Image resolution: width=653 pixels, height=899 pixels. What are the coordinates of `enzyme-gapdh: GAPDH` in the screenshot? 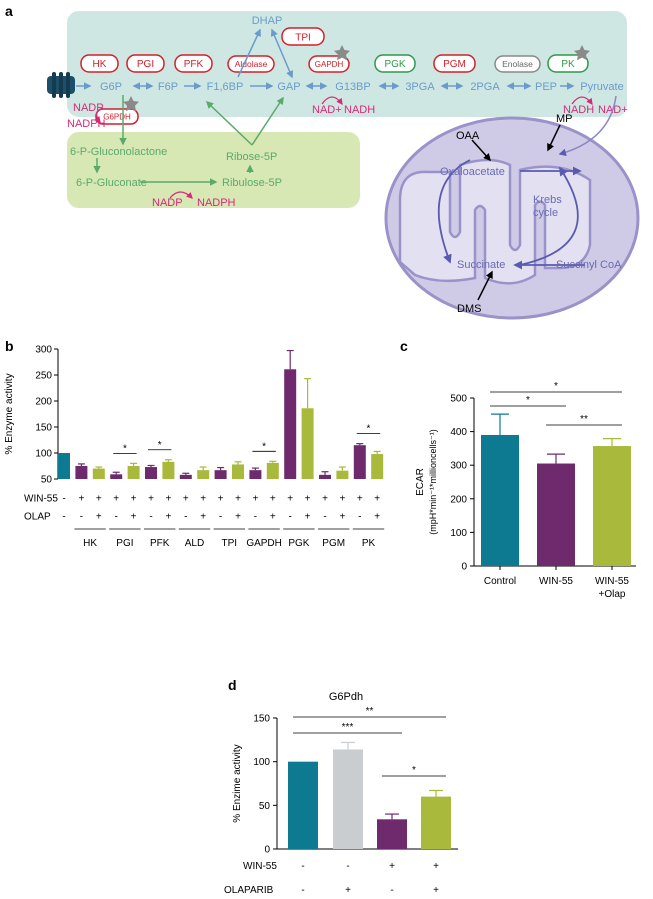 It's located at (329, 64).